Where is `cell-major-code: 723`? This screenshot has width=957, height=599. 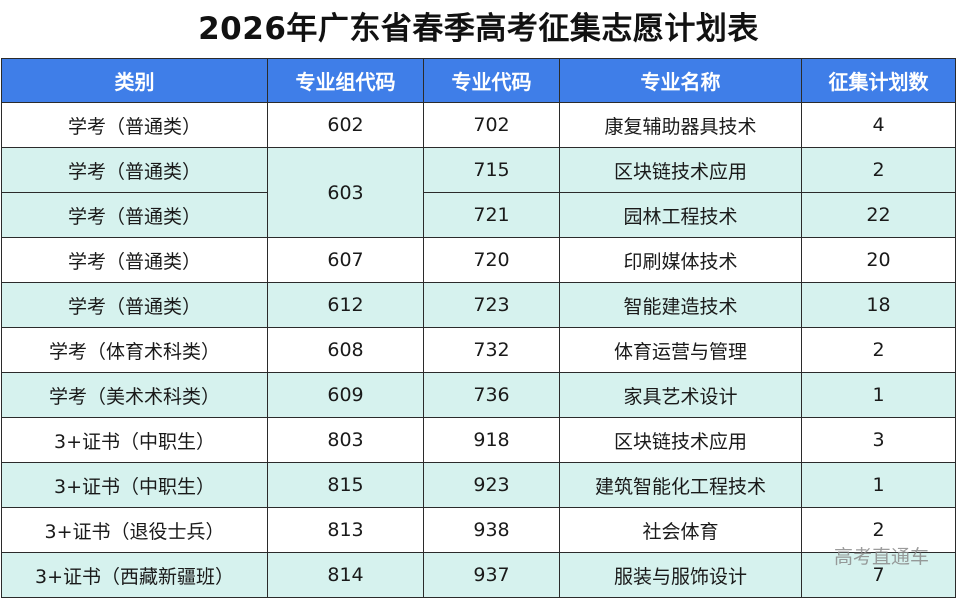 cell-major-code: 723 is located at coordinates (491, 305).